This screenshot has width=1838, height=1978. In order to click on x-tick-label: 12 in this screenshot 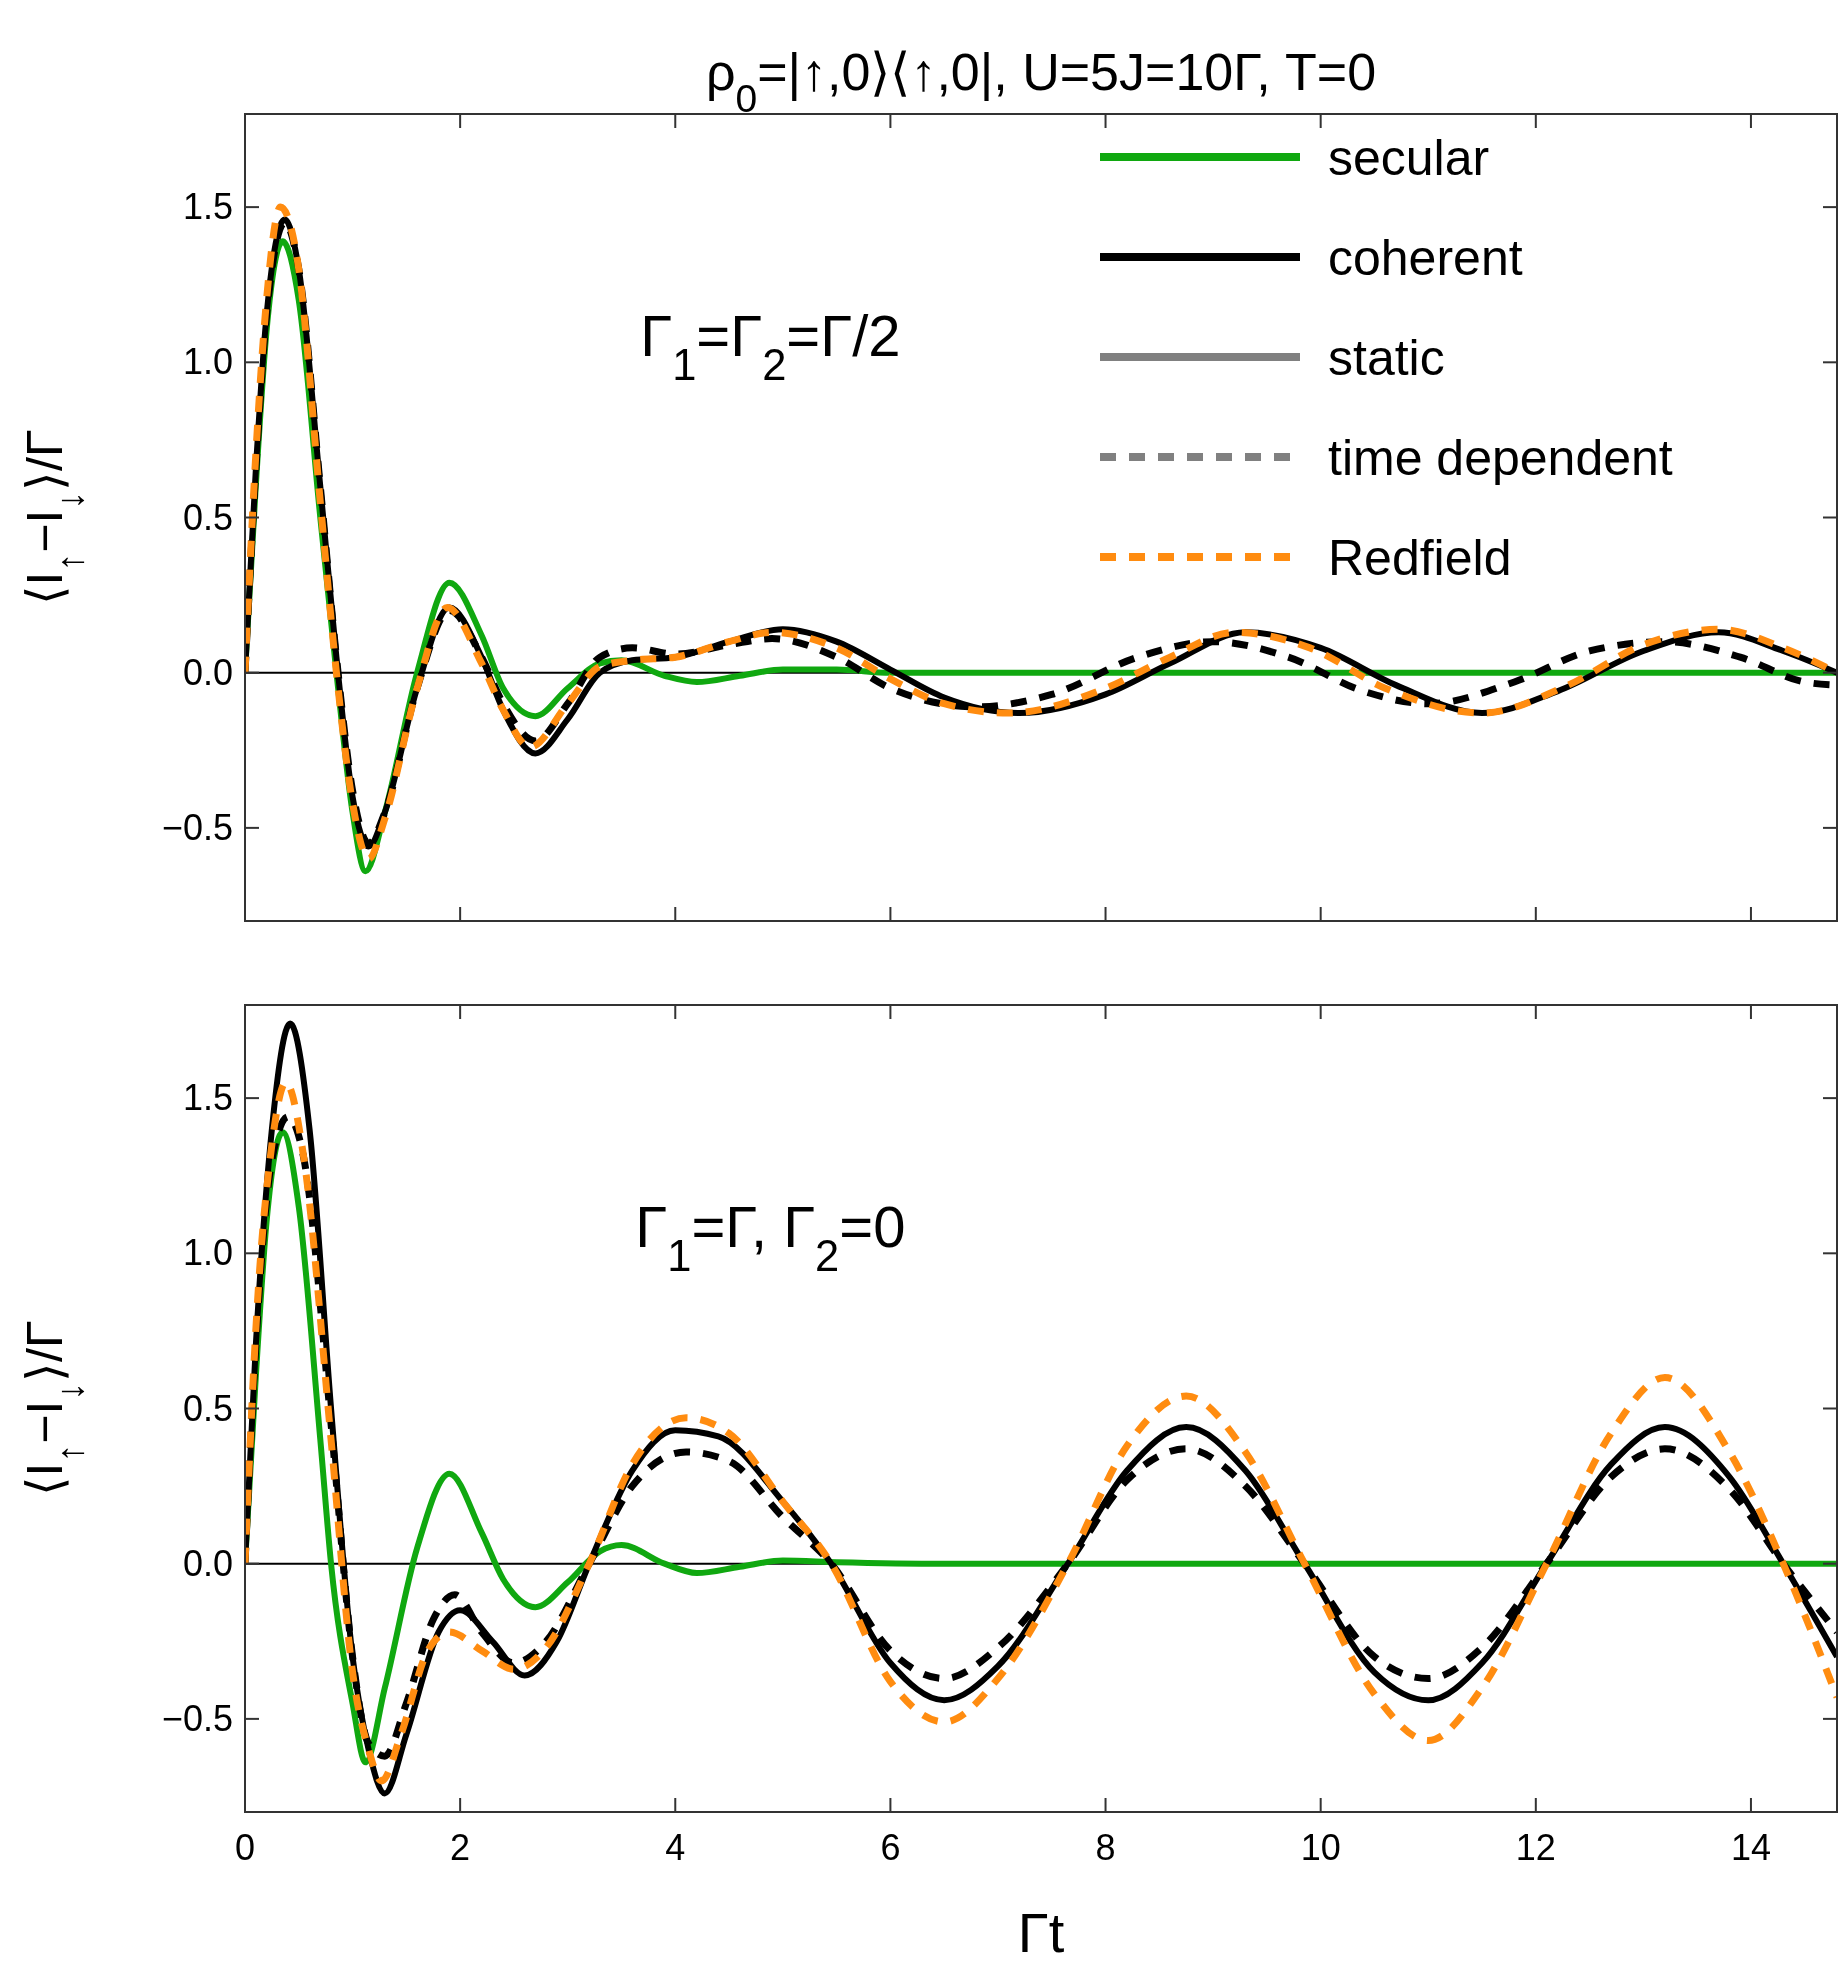, I will do `click(1535, 1847)`.